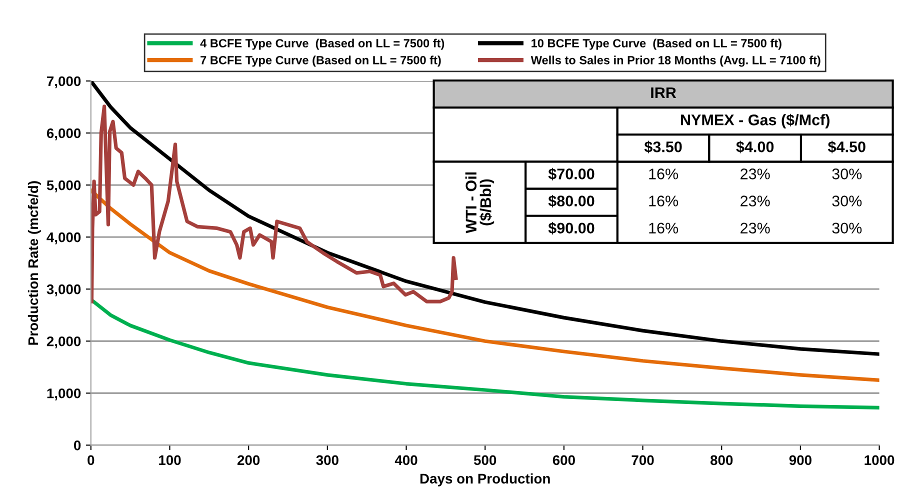 The width and height of the screenshot is (900, 503). I want to click on x-tick-label: 600, so click(563, 460).